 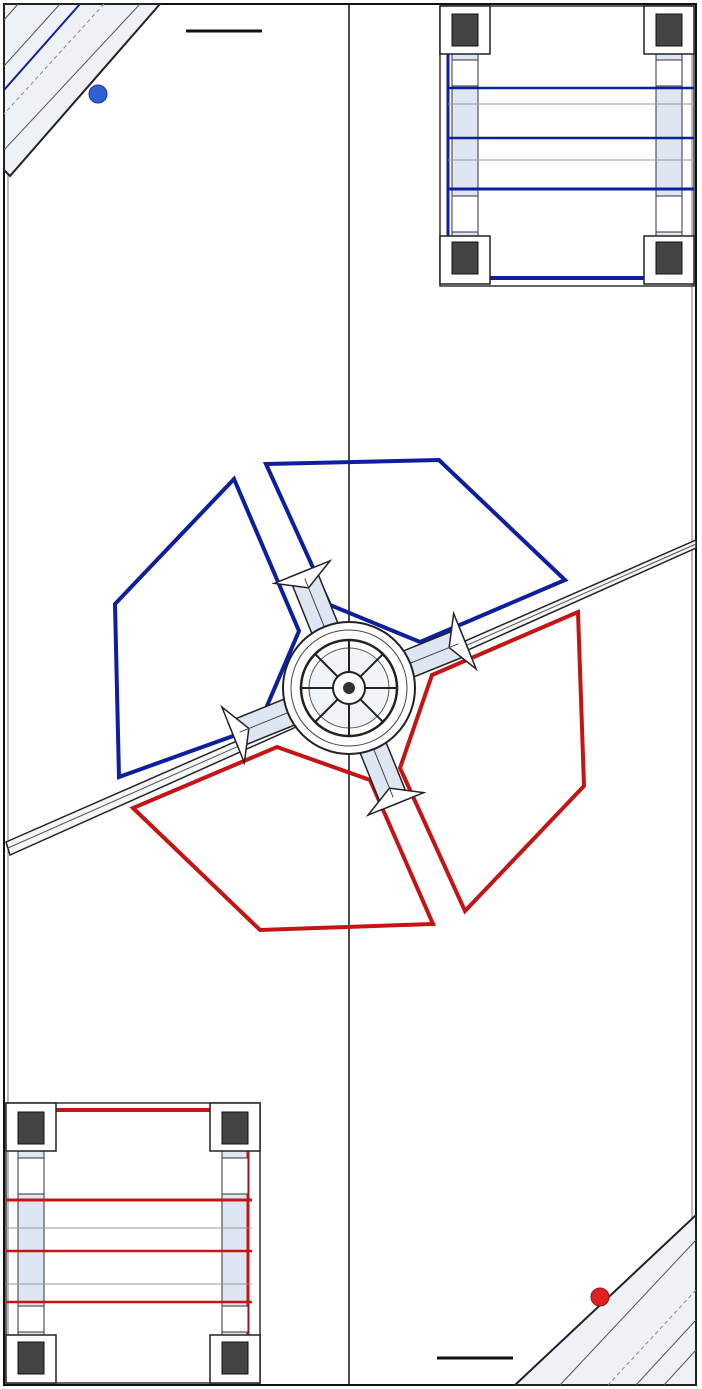 I want to click on red-scaffold, so click(x=133, y=1243).